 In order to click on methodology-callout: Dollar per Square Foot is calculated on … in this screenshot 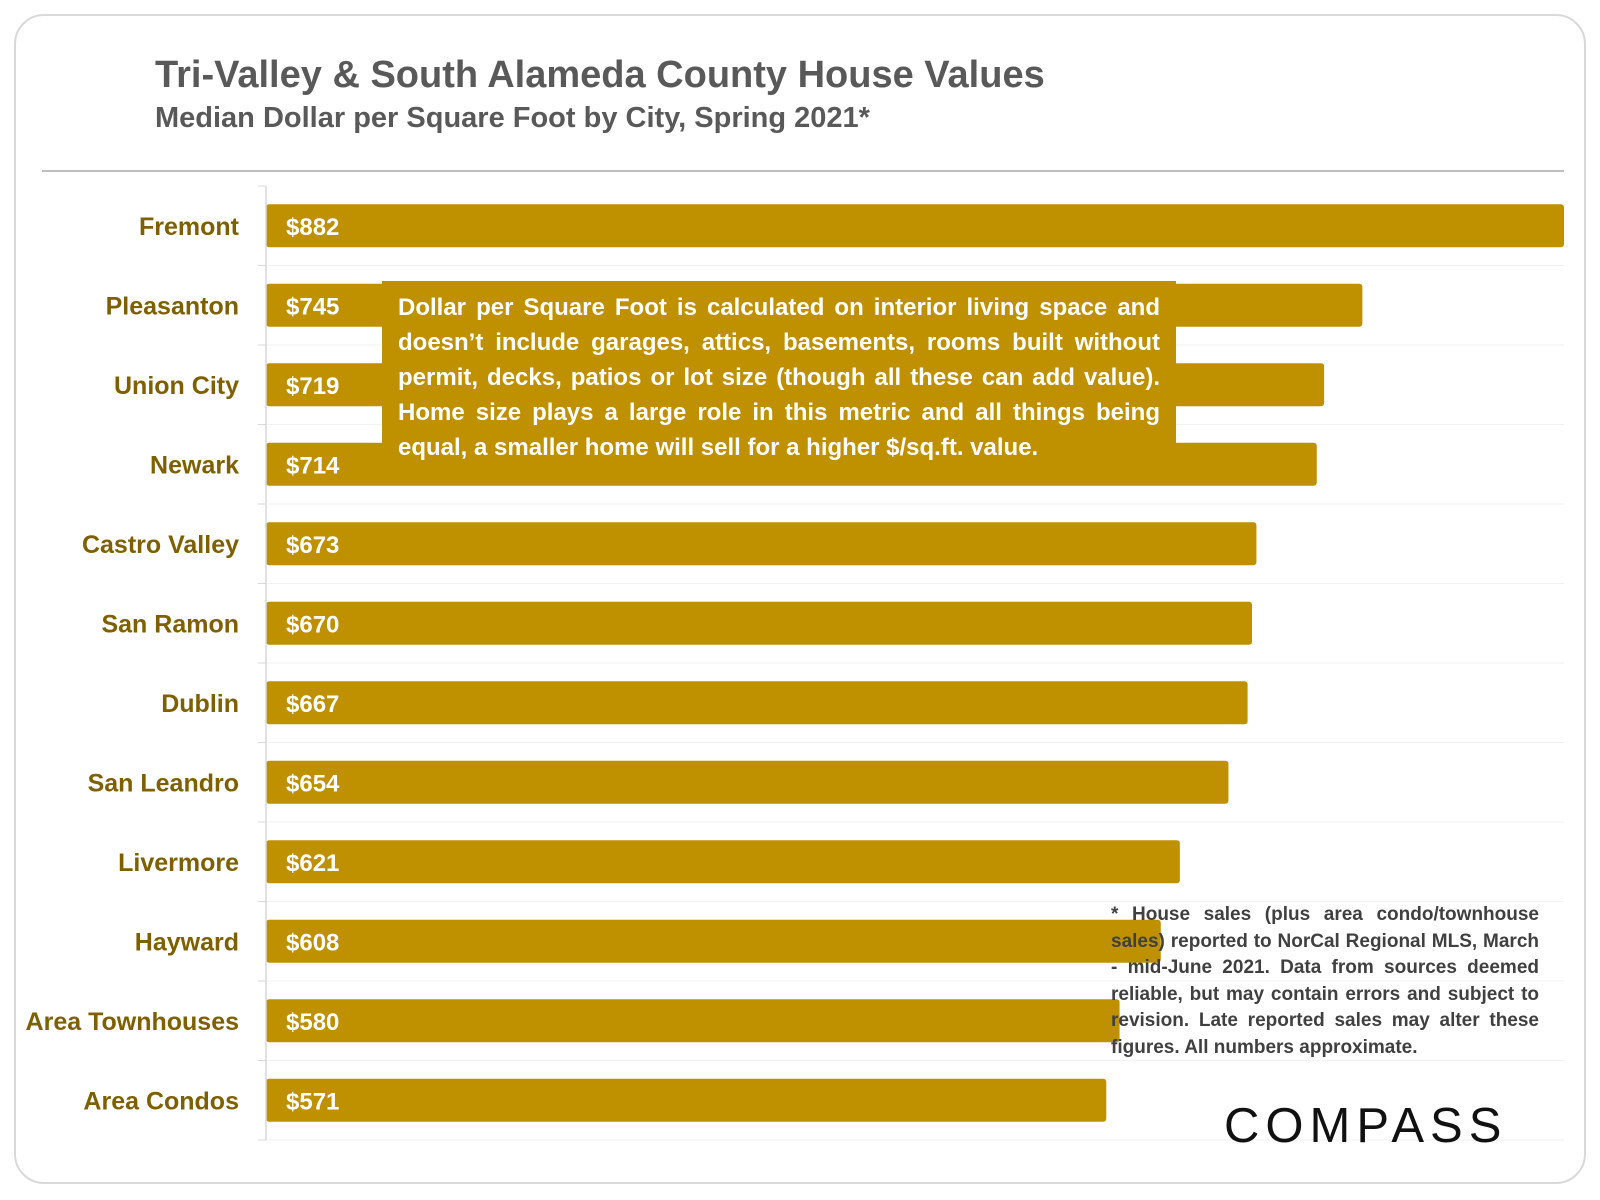, I will do `click(779, 371)`.